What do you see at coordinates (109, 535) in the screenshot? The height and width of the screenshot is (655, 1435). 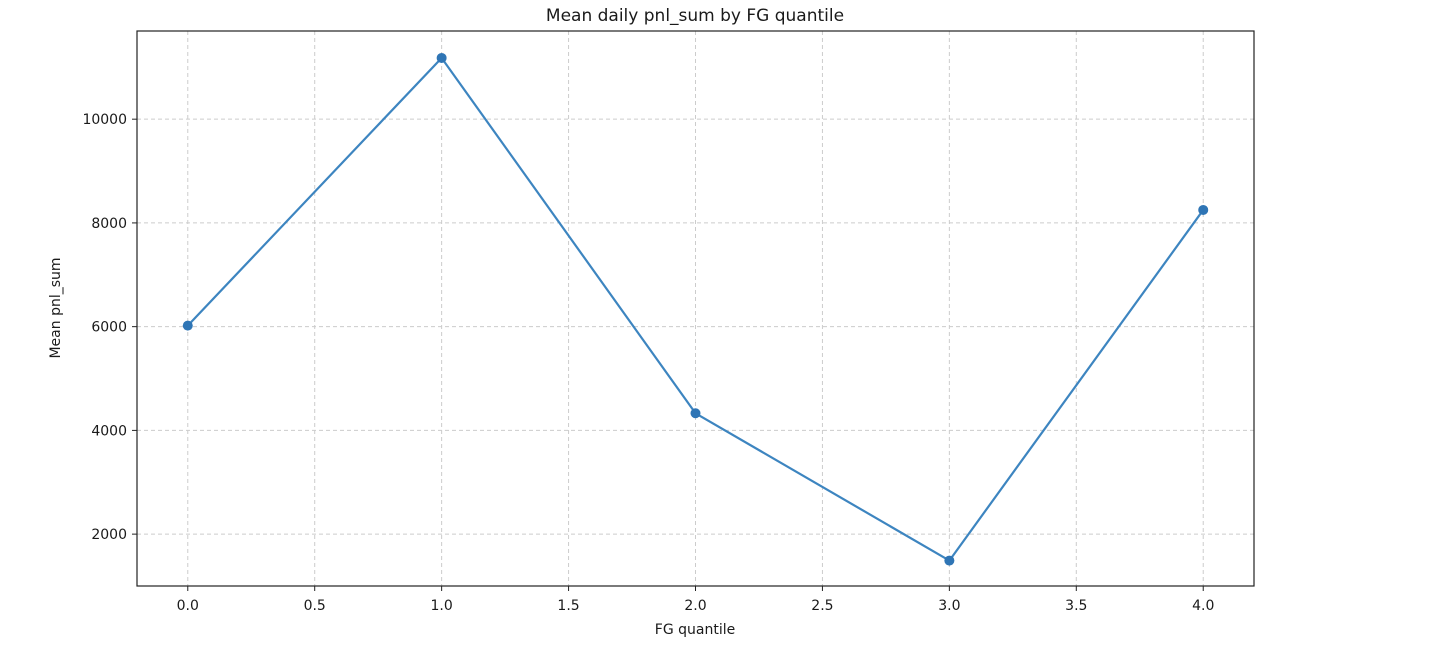 I see `y-tick-label: 2000` at bounding box center [109, 535].